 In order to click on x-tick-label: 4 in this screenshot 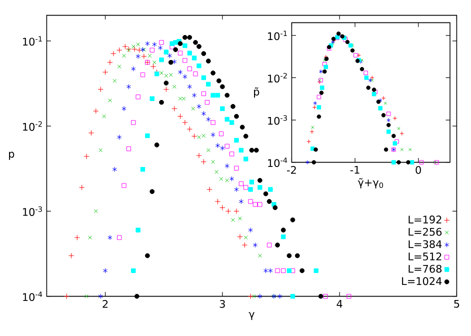, I will do `click(339, 304)`.